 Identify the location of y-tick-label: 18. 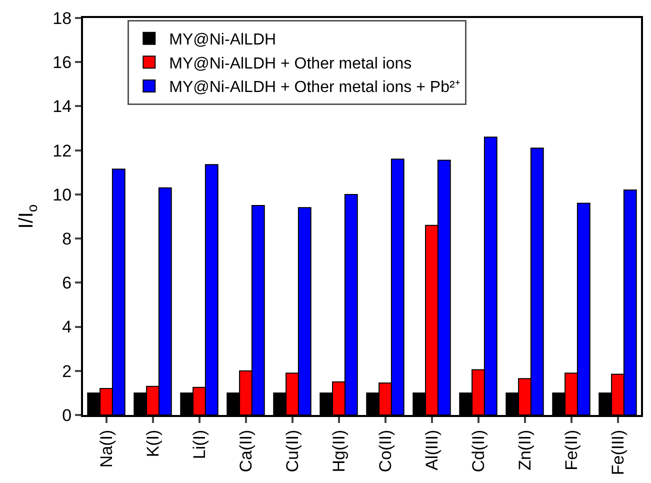
(62, 18).